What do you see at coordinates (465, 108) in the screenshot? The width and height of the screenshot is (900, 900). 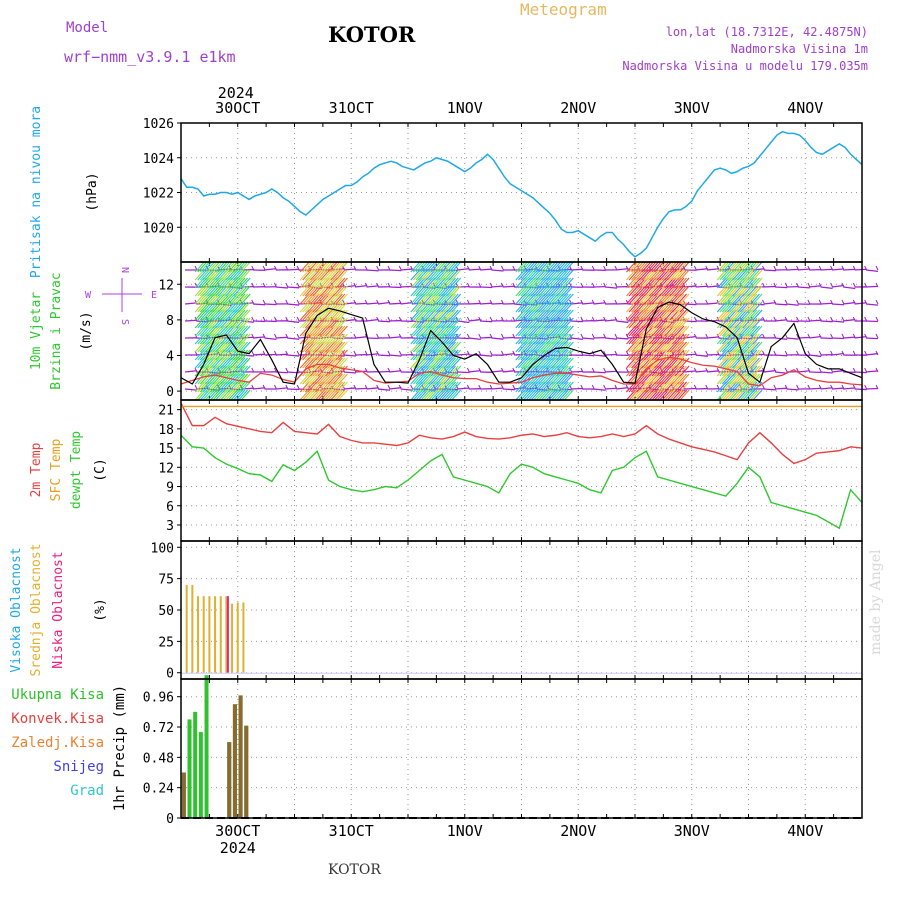 I see `top-date-label: 1NOV` at bounding box center [465, 108].